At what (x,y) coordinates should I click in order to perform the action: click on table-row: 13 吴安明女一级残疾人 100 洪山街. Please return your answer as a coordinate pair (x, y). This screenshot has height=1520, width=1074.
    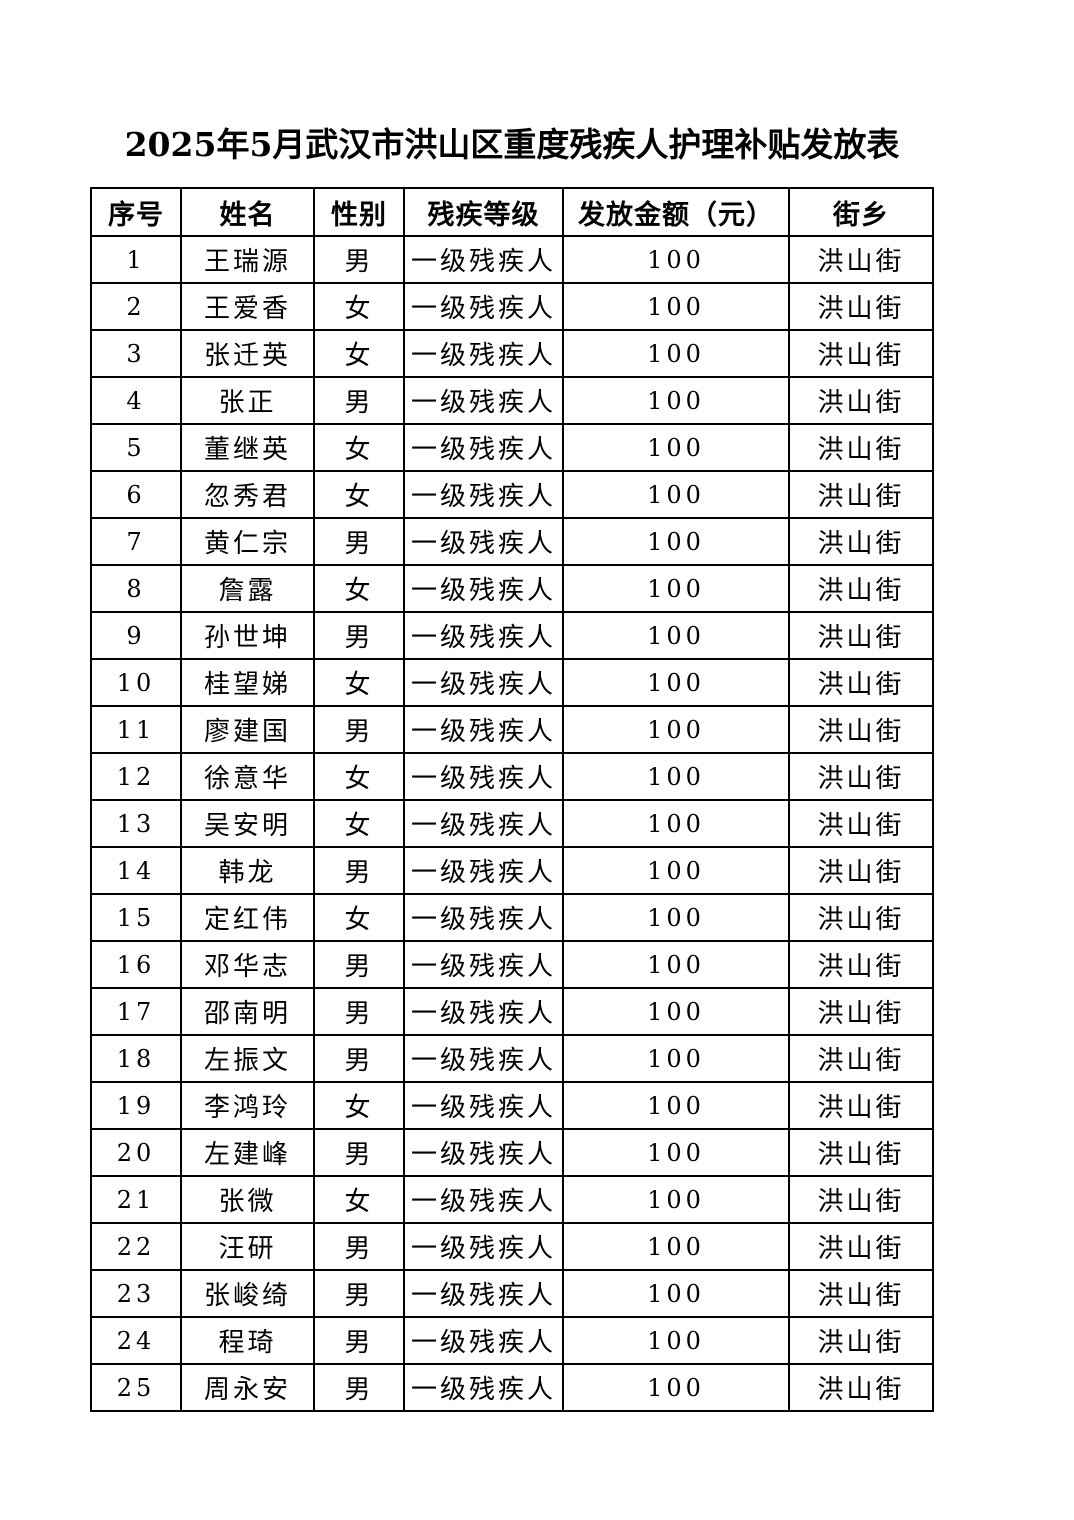
    Looking at the image, I should click on (512, 823).